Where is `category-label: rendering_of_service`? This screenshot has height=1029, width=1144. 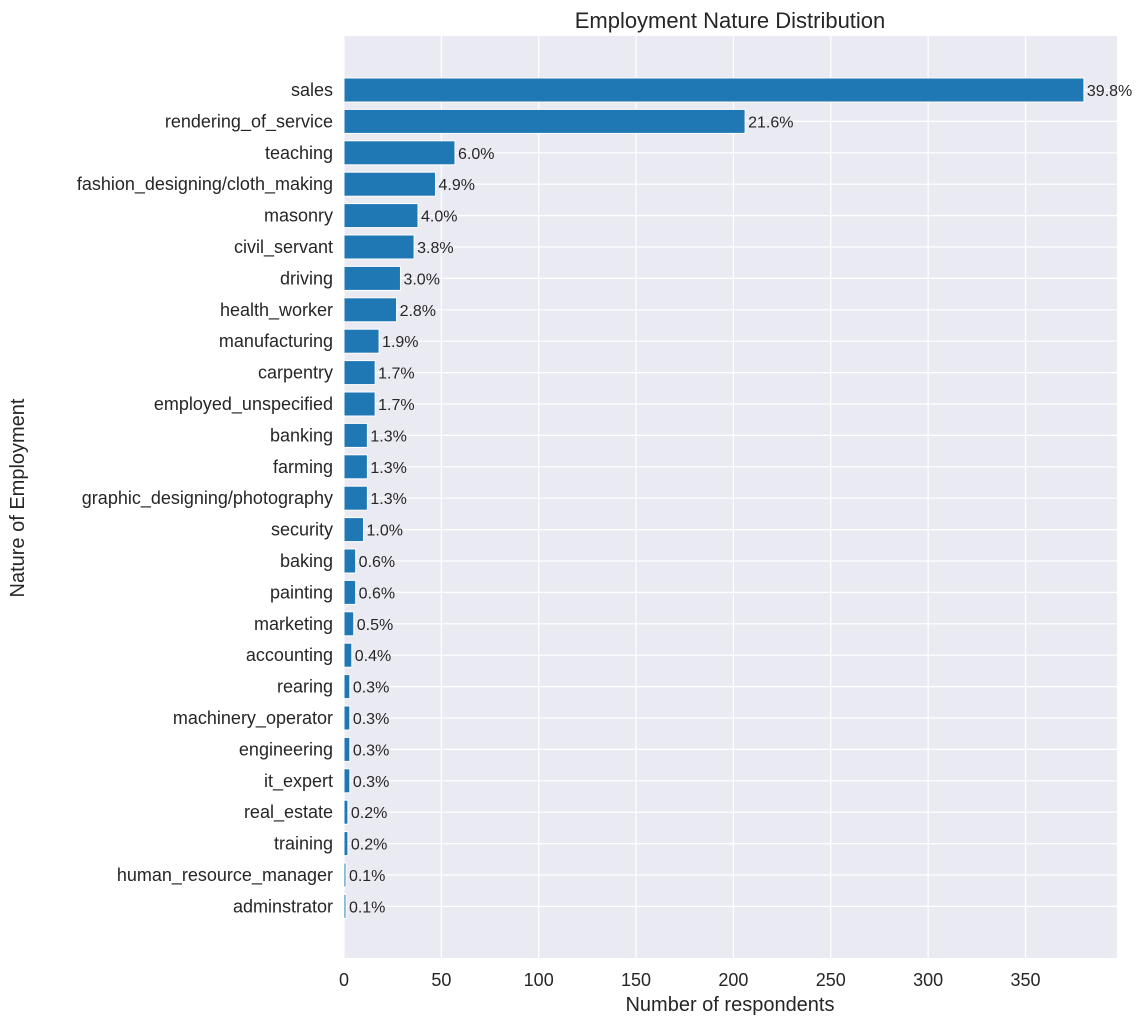 category-label: rendering_of_service is located at coordinates (249, 121).